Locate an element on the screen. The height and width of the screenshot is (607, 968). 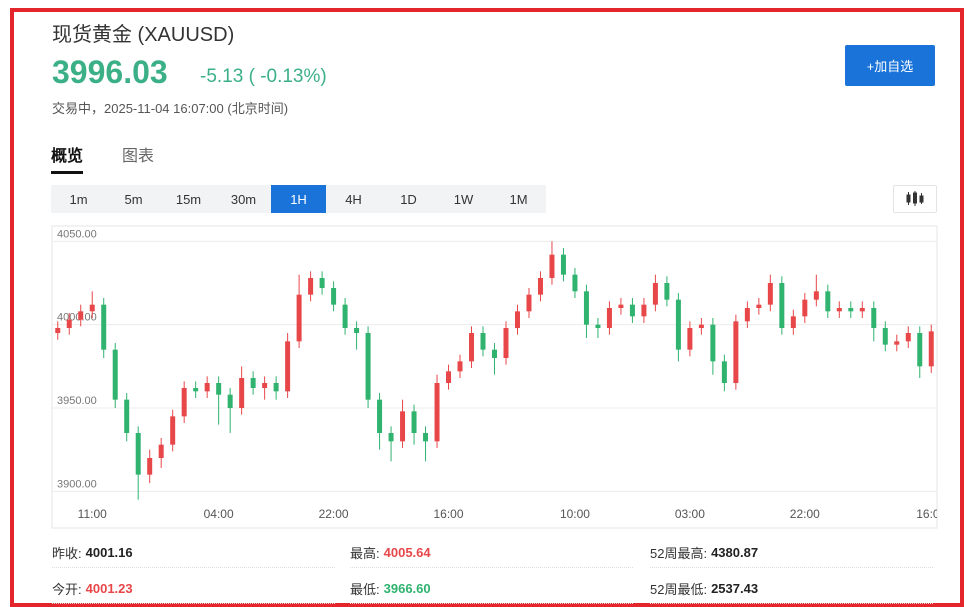
stat-label: 今开: is located at coordinates (67, 589).